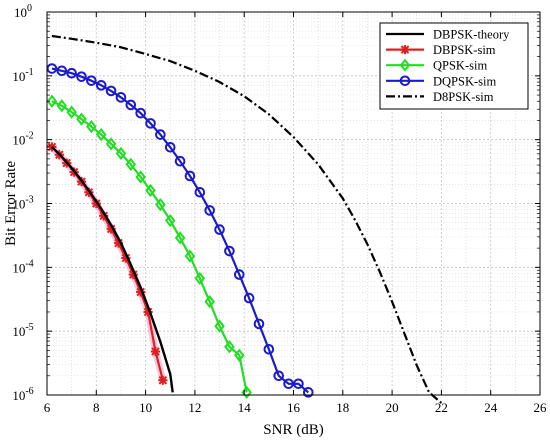 The image size is (550, 441). Describe the element at coordinates (392, 407) in the screenshot. I see `x-tick-label: 20` at that location.